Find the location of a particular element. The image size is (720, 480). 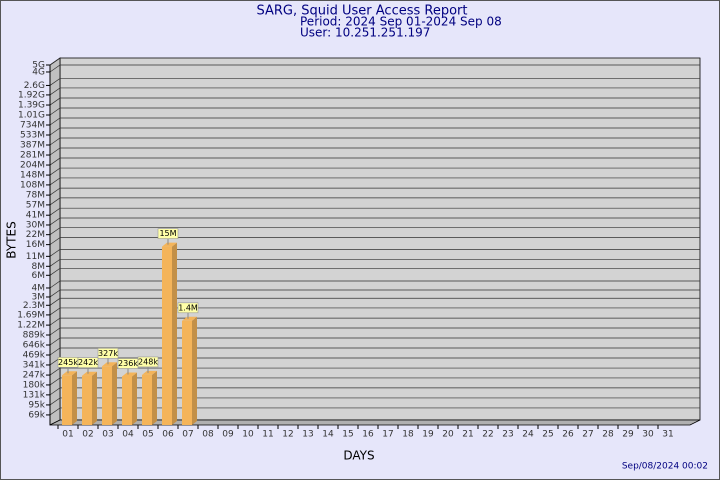

y-tick-label: 1.92G is located at coordinates (31, 95).